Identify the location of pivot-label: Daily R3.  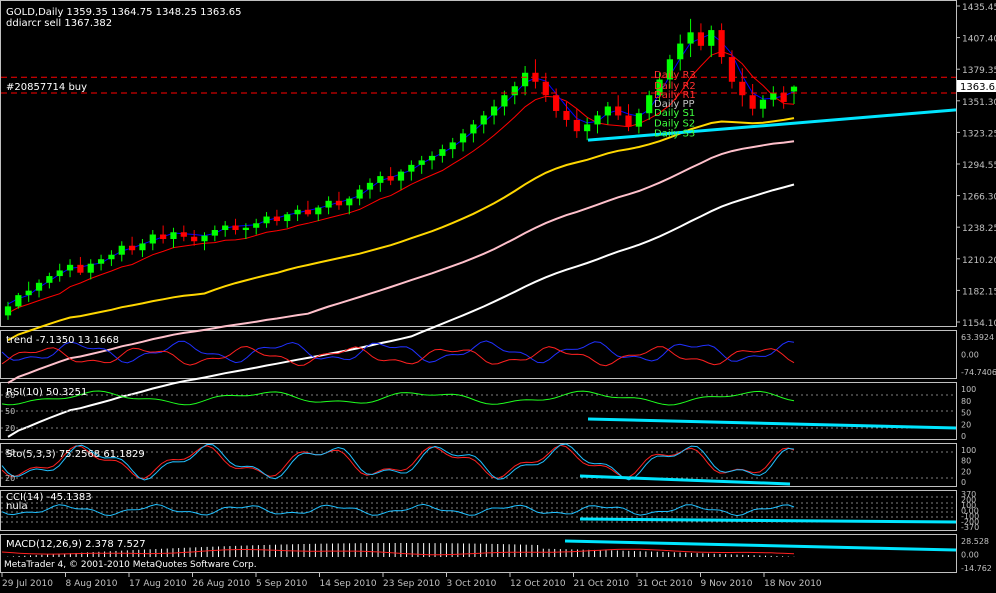
(675, 75).